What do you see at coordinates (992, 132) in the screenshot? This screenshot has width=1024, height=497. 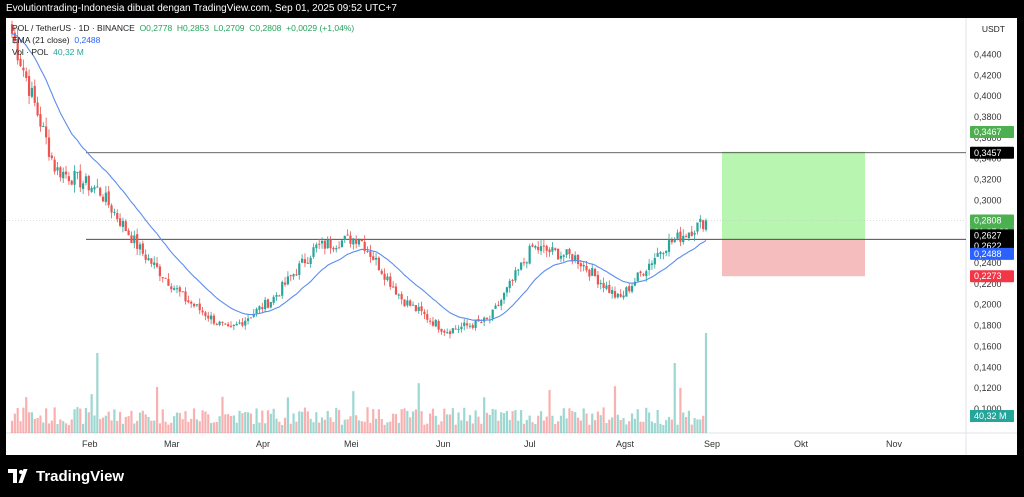 I see `price-label-target` at bounding box center [992, 132].